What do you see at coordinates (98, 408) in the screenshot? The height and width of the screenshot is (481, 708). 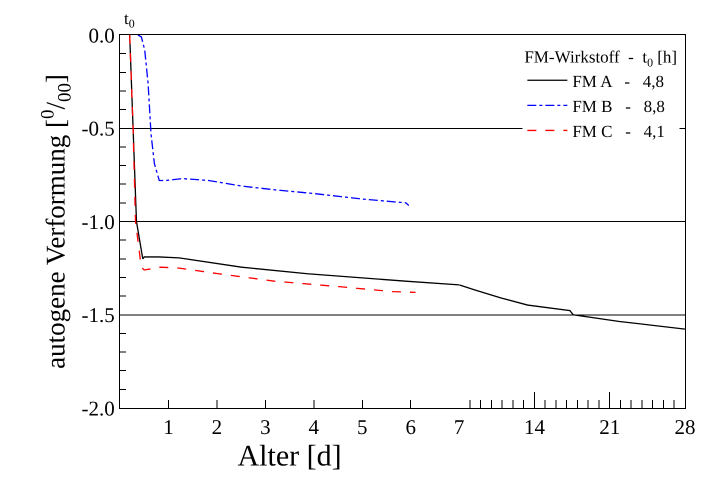 I see `y-tick-label: -2.0` at bounding box center [98, 408].